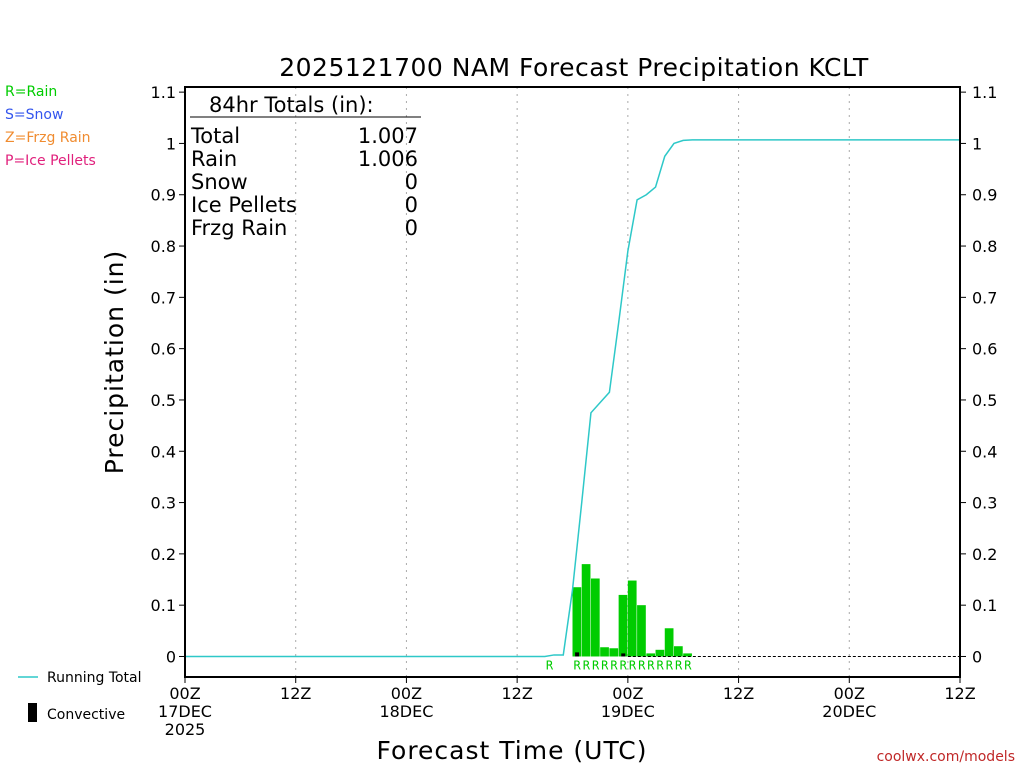 The height and width of the screenshot is (768, 1024). I want to click on y-tick-label-right: 0.4, so click(984, 451).